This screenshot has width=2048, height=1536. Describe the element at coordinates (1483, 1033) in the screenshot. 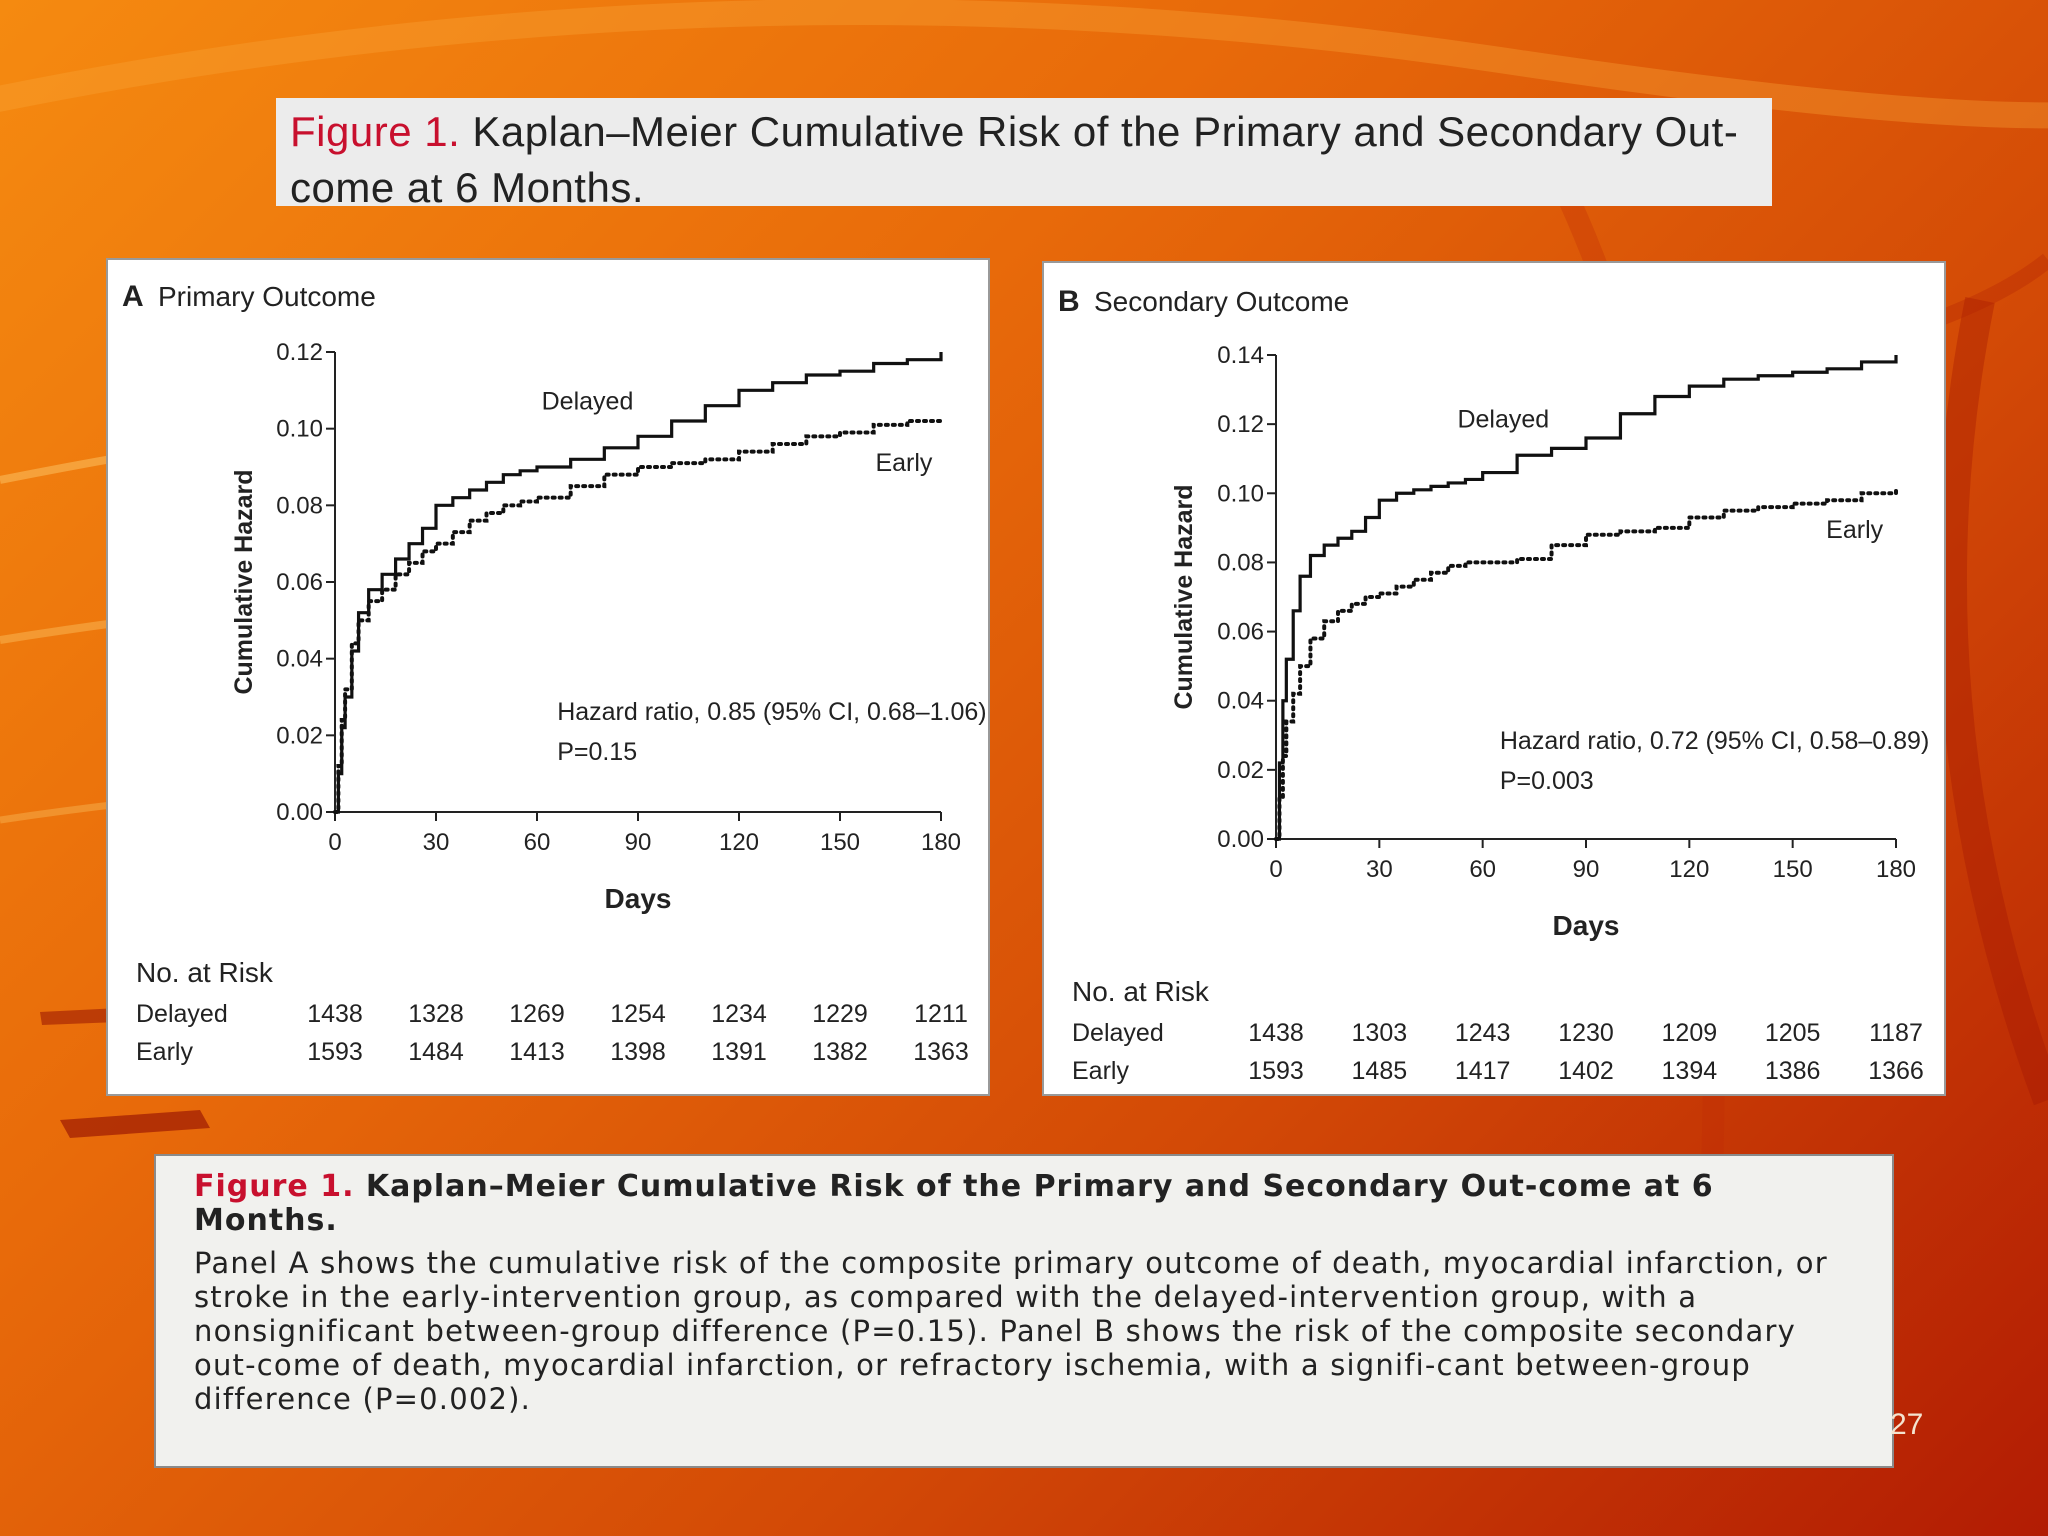

I see `risk-cell: 1243` at that location.